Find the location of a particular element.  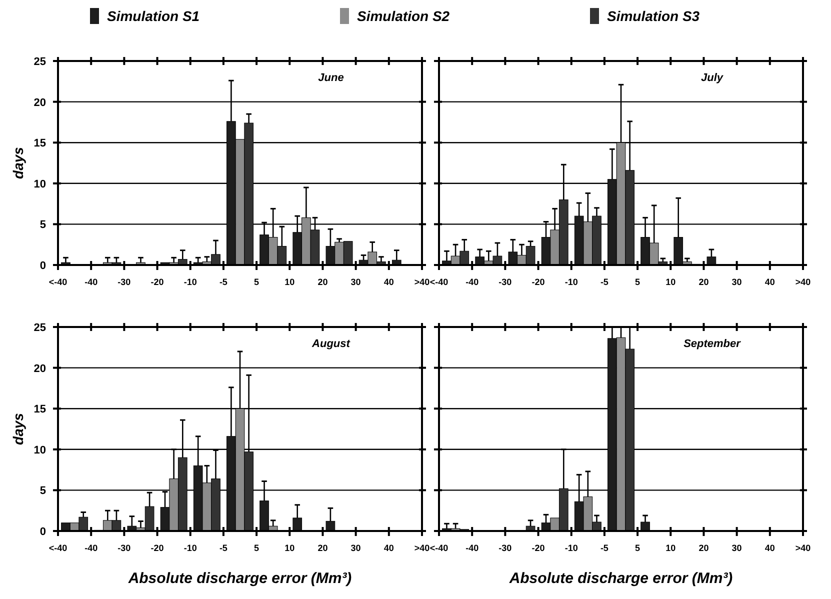

text: September is located at coordinates (713, 344).